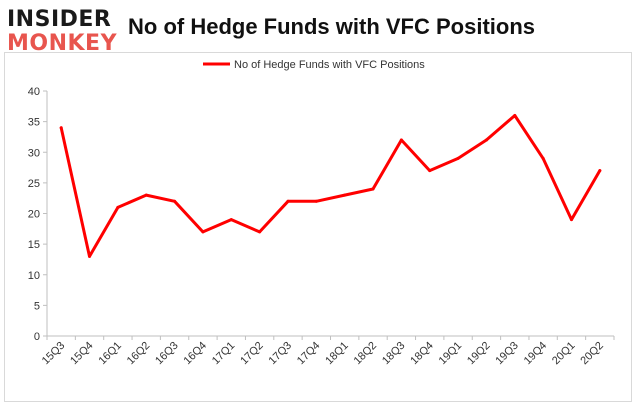 Image resolution: width=637 pixels, height=408 pixels. What do you see at coordinates (536, 354) in the screenshot?
I see `x-tick-label: 19Q4` at bounding box center [536, 354].